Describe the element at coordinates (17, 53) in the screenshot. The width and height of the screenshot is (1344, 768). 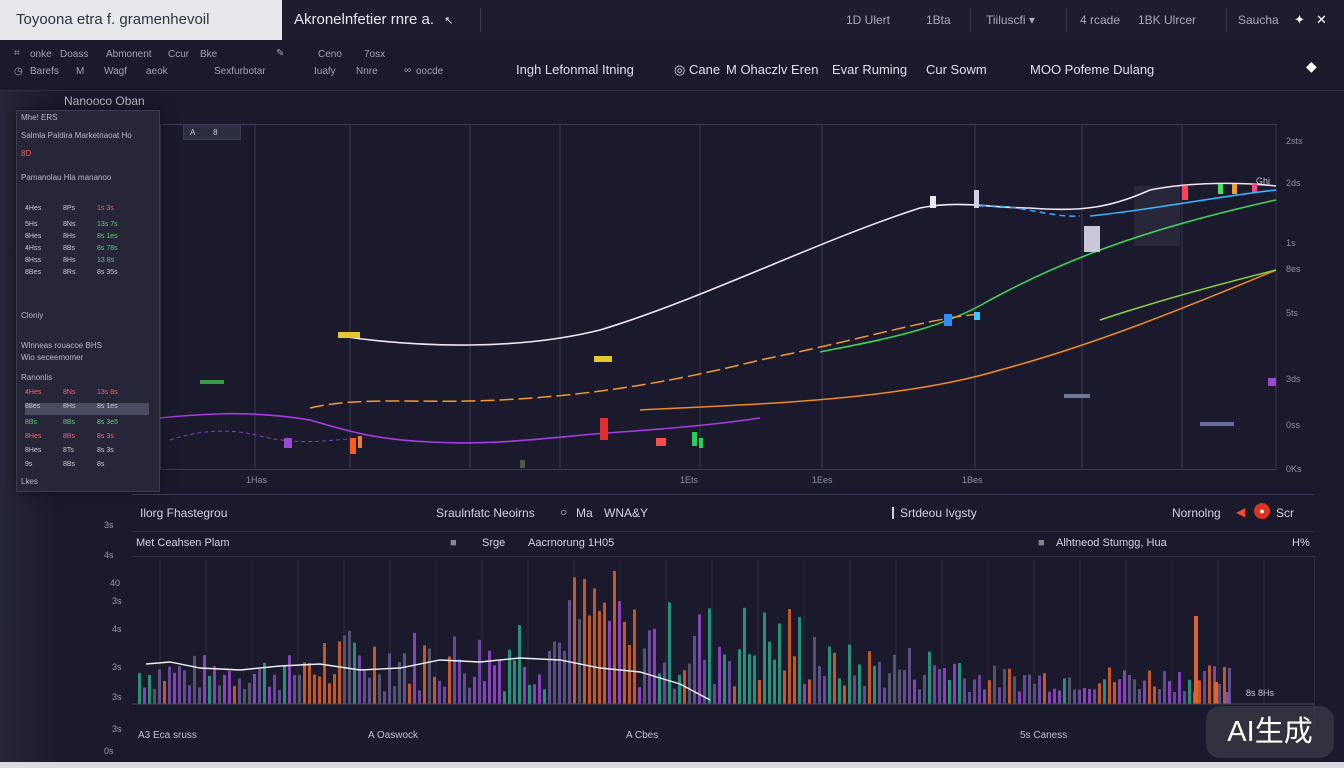
I see `grid-icon: ⌗` at that location.